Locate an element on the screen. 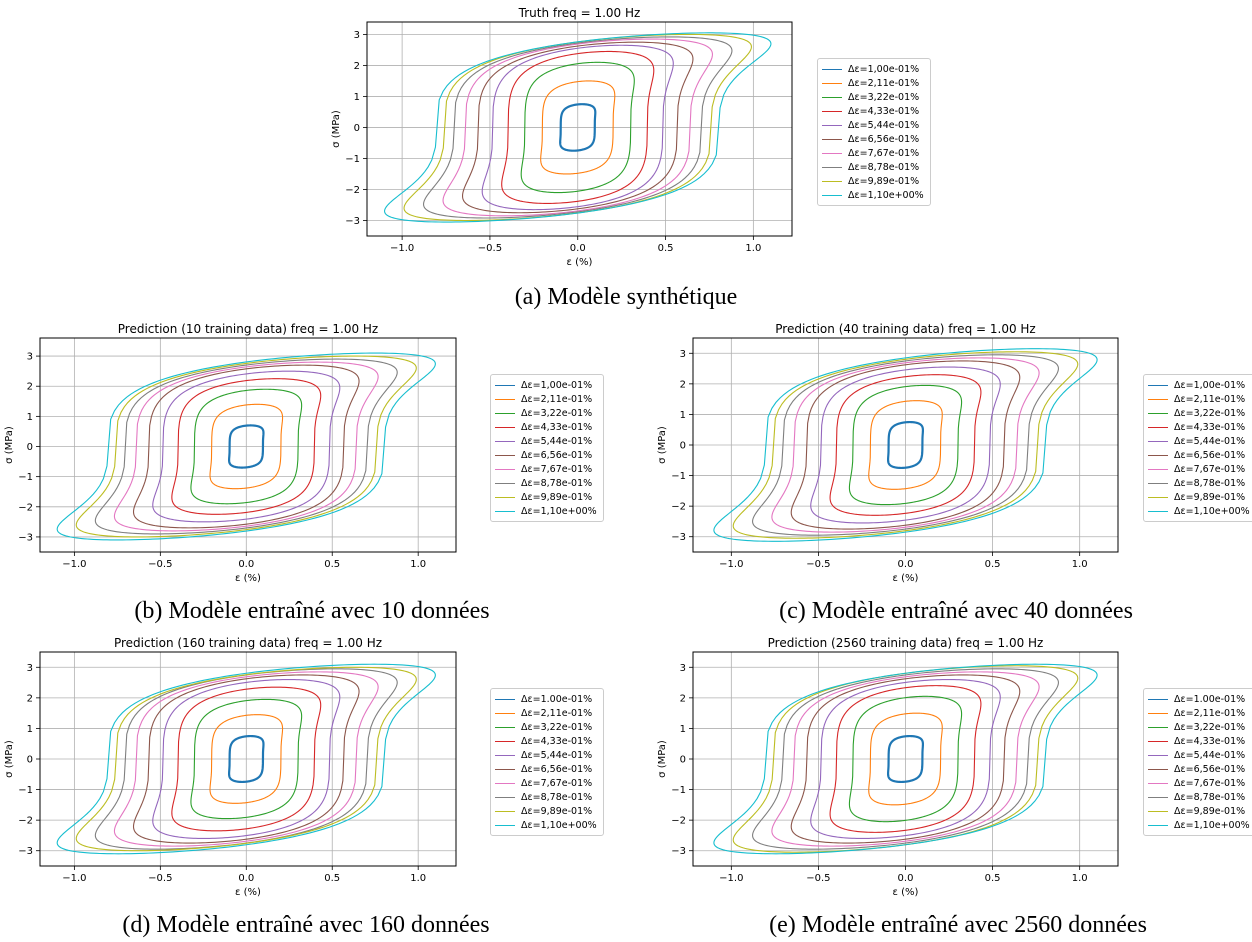  legend-item: Δε=8,78e-01% is located at coordinates (546, 797).